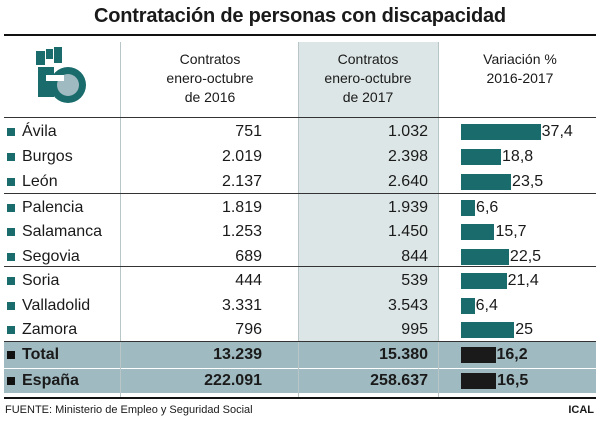 This screenshot has width=600, height=422. I want to click on contracts-2017: 3.543, so click(407, 305).